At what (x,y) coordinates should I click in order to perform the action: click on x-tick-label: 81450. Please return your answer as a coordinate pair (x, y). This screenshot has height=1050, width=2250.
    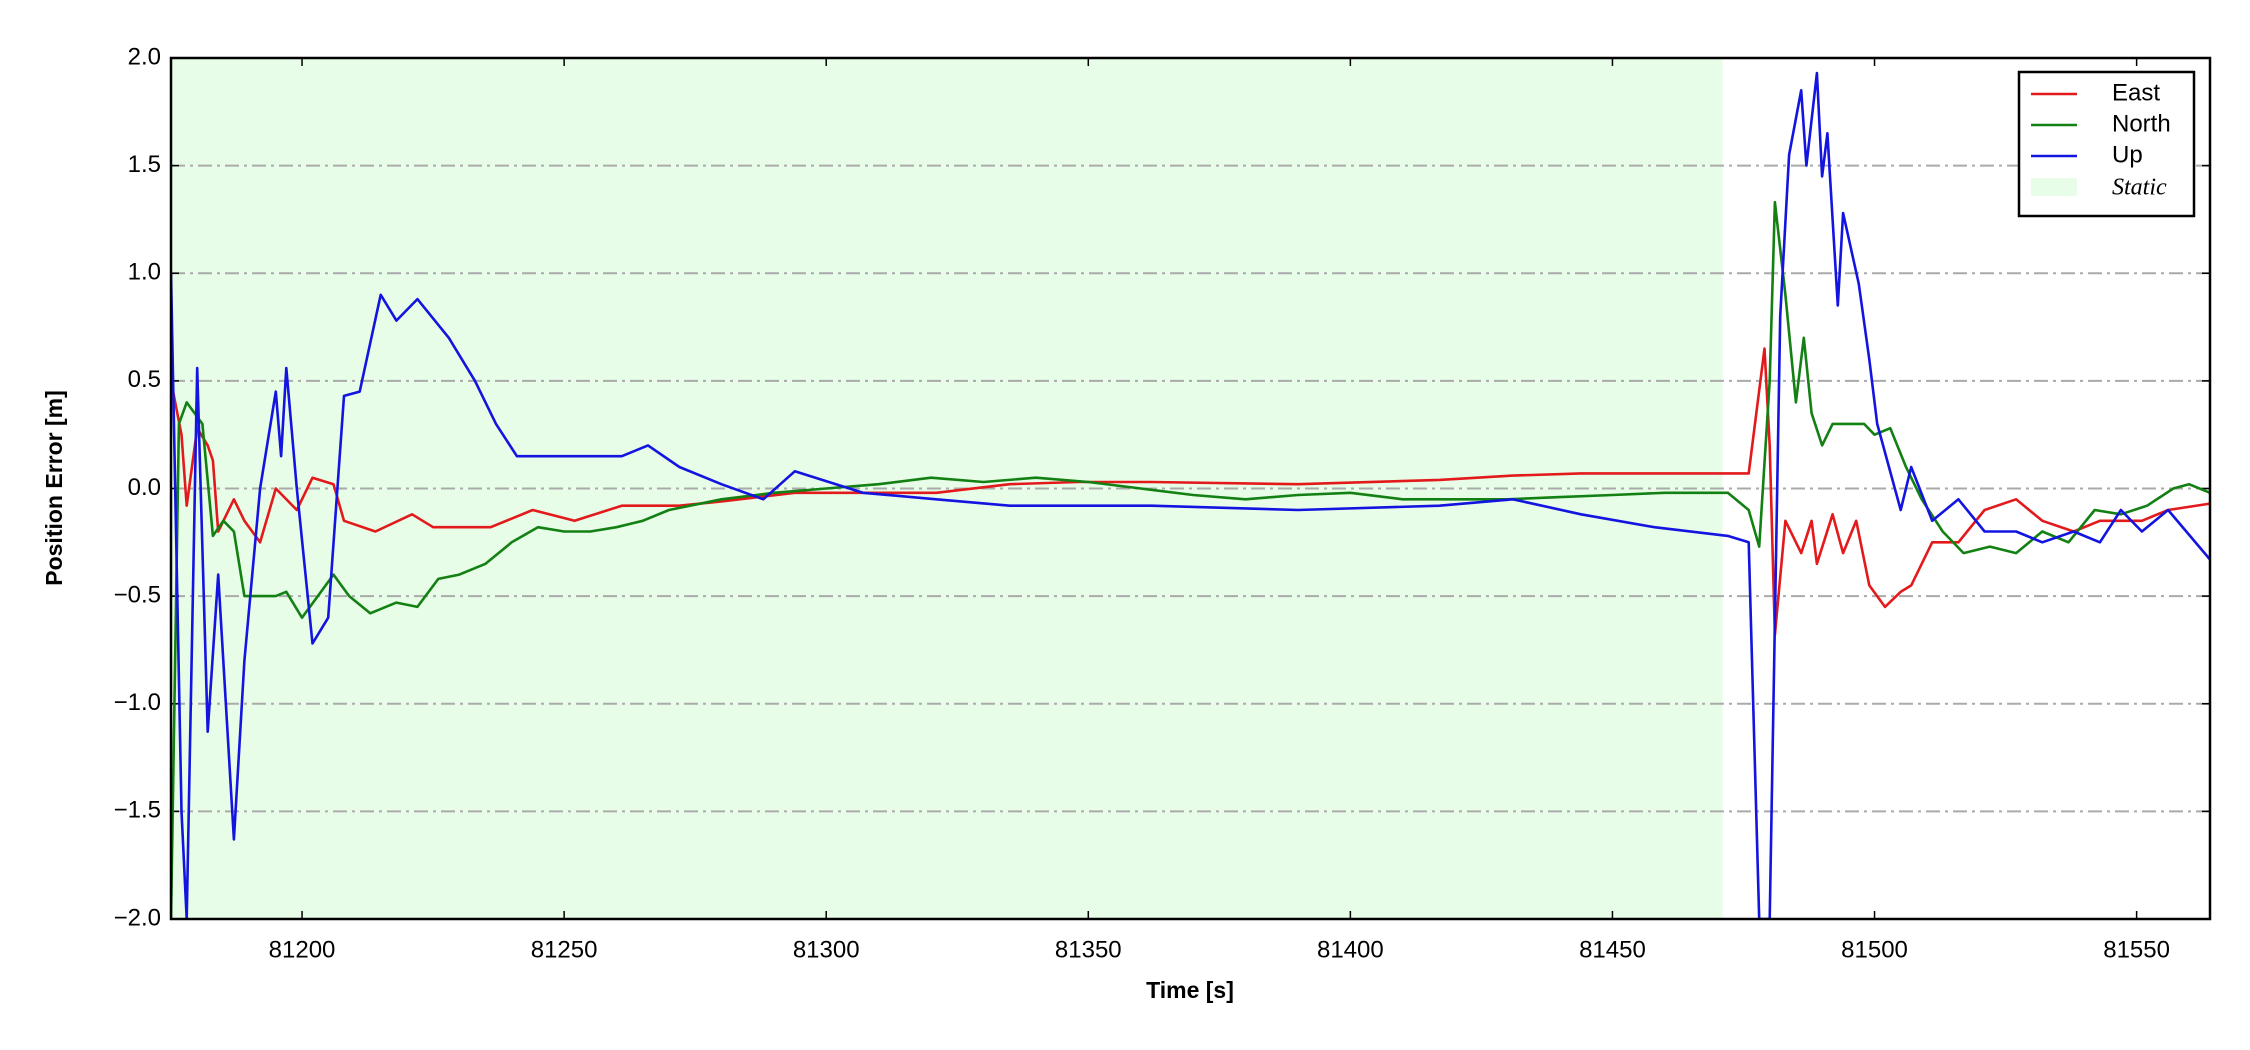
    Looking at the image, I should click on (1612, 949).